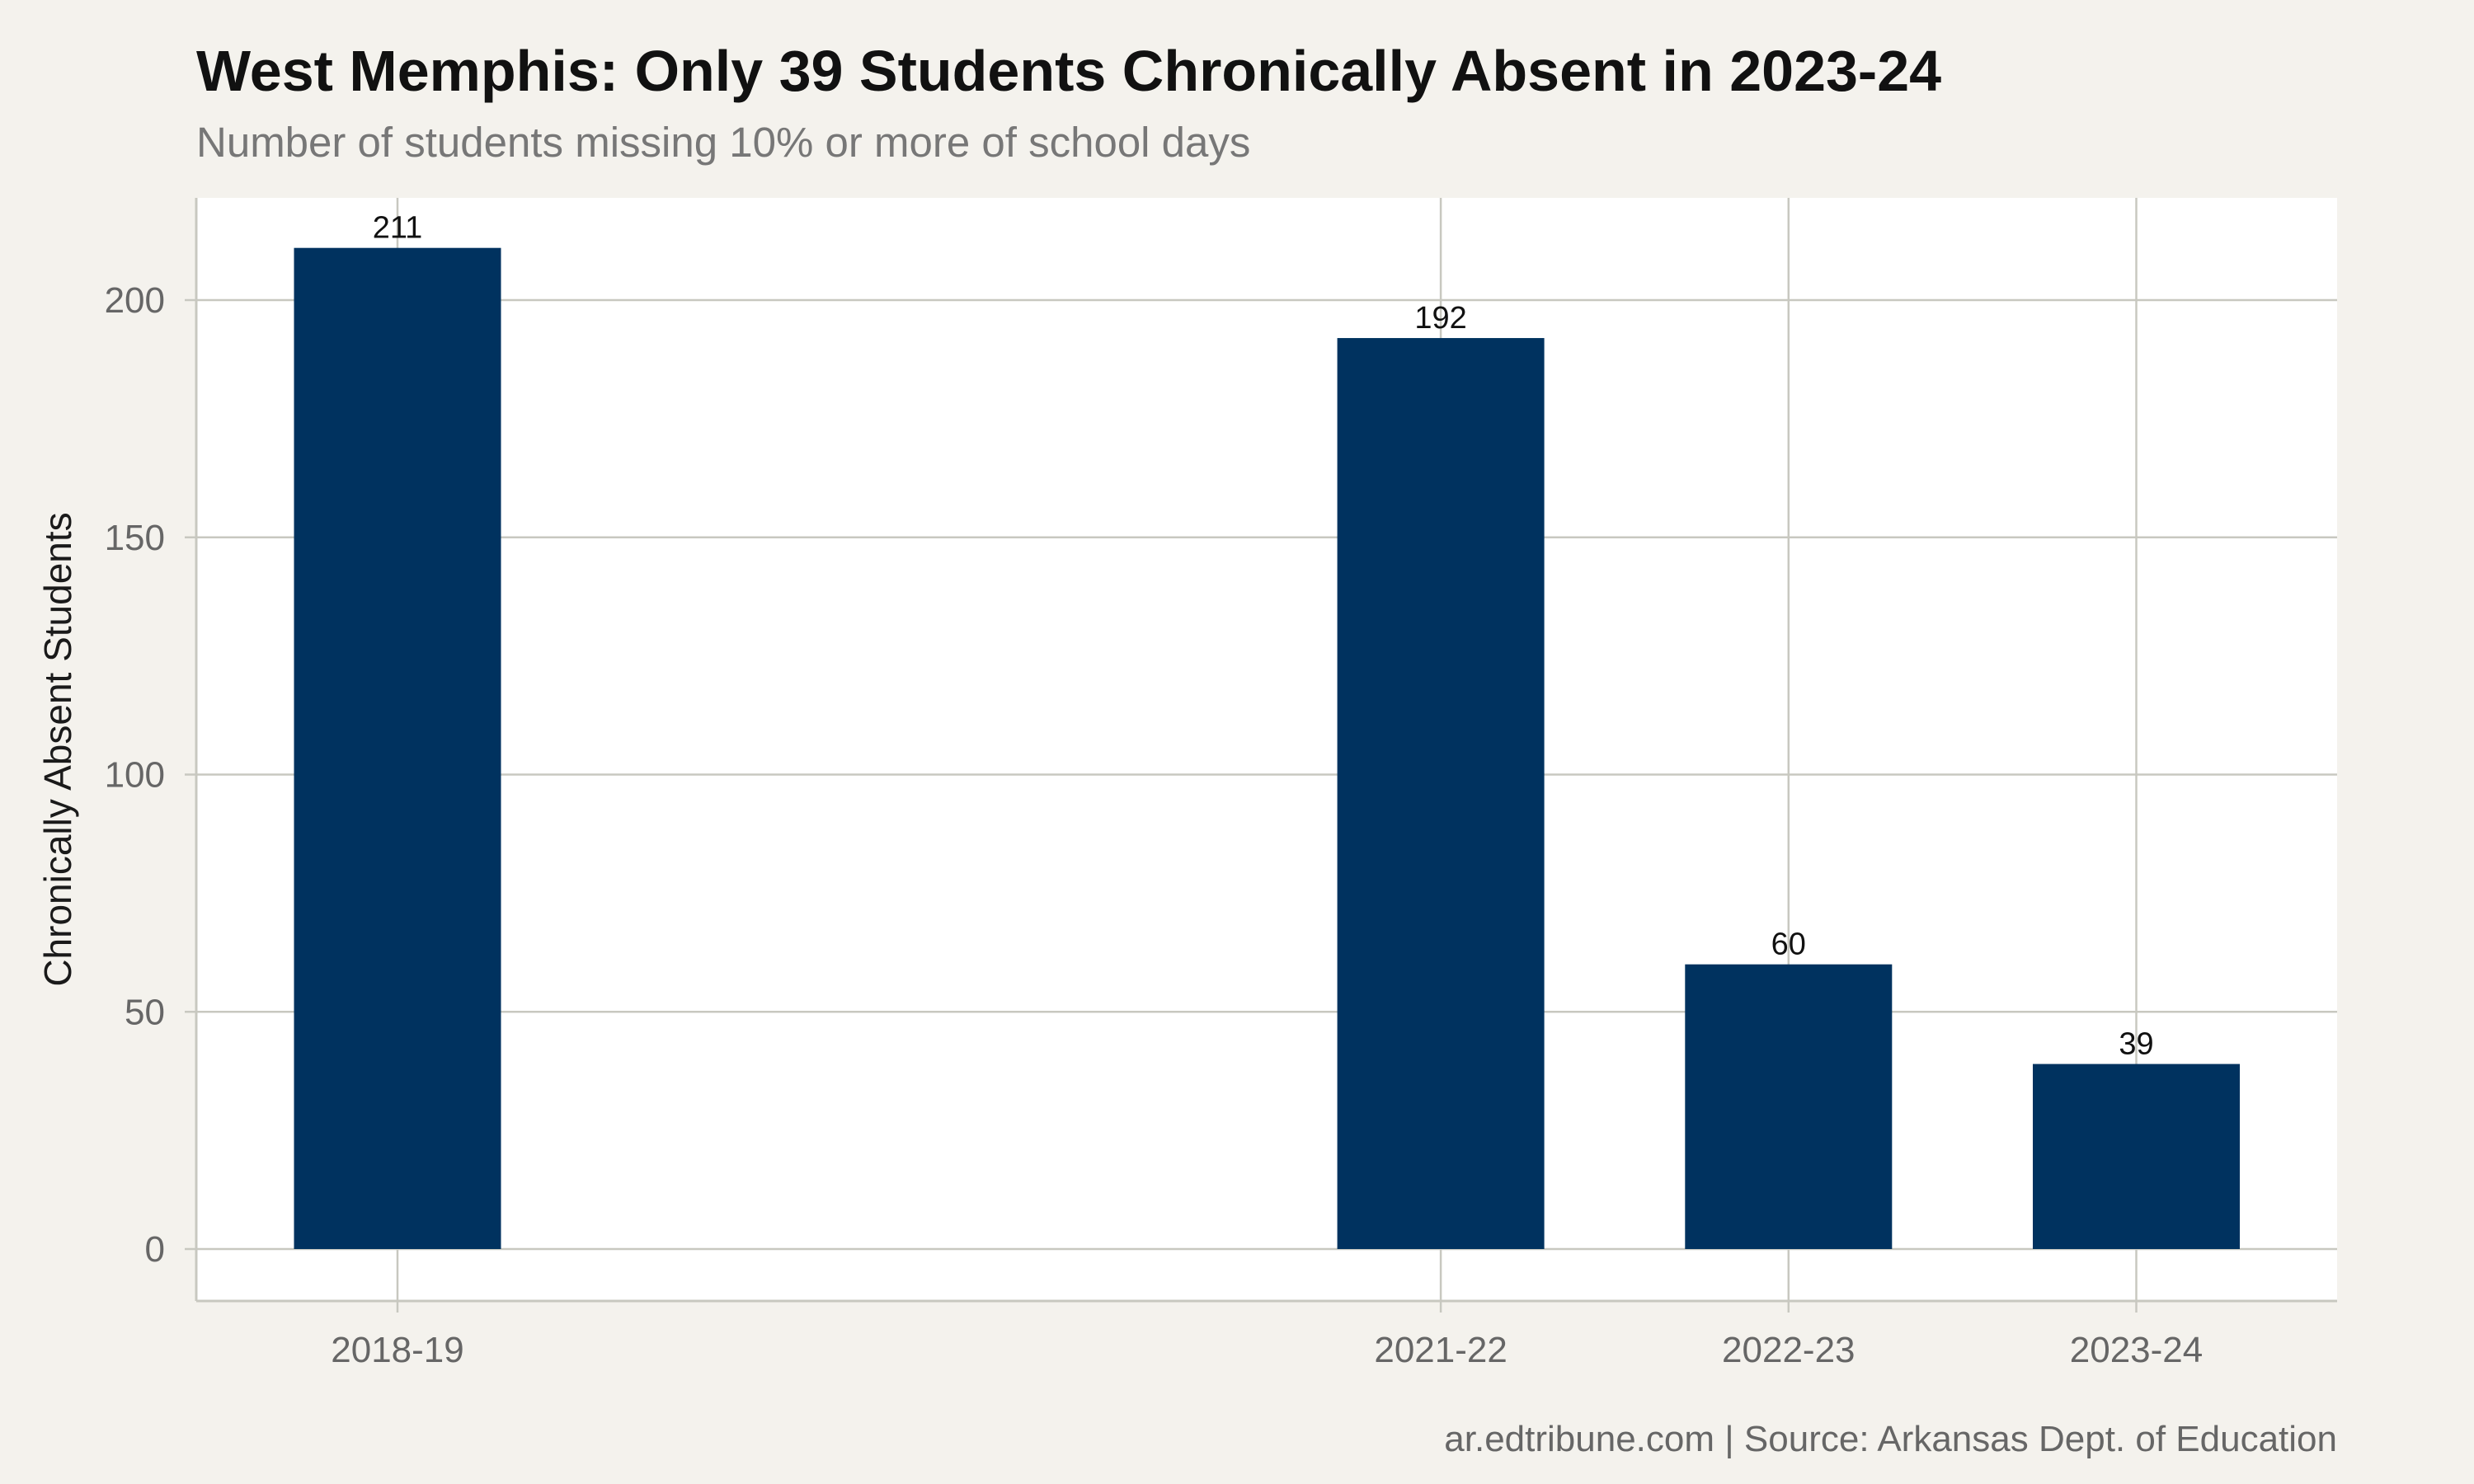 The height and width of the screenshot is (1484, 2474). Describe the element at coordinates (398, 228) in the screenshot. I see `data-label-2018-19: 211` at that location.